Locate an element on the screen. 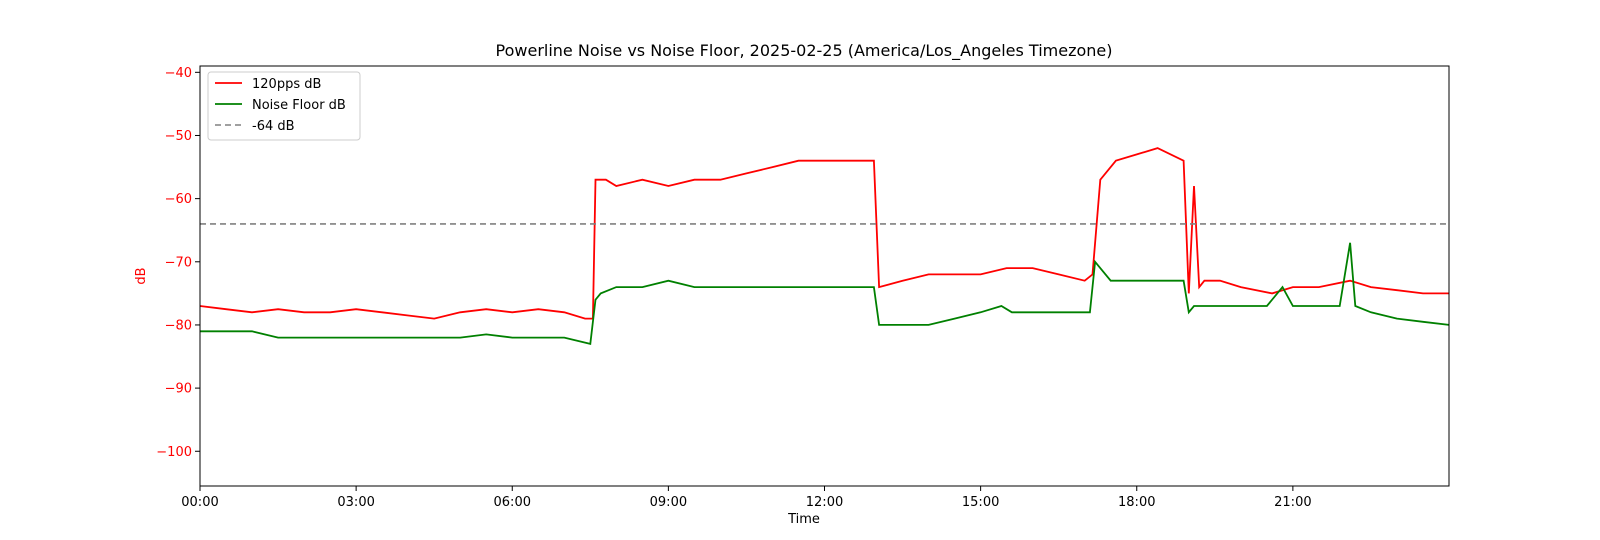  x-tick-label: 00:00 is located at coordinates (199, 502).